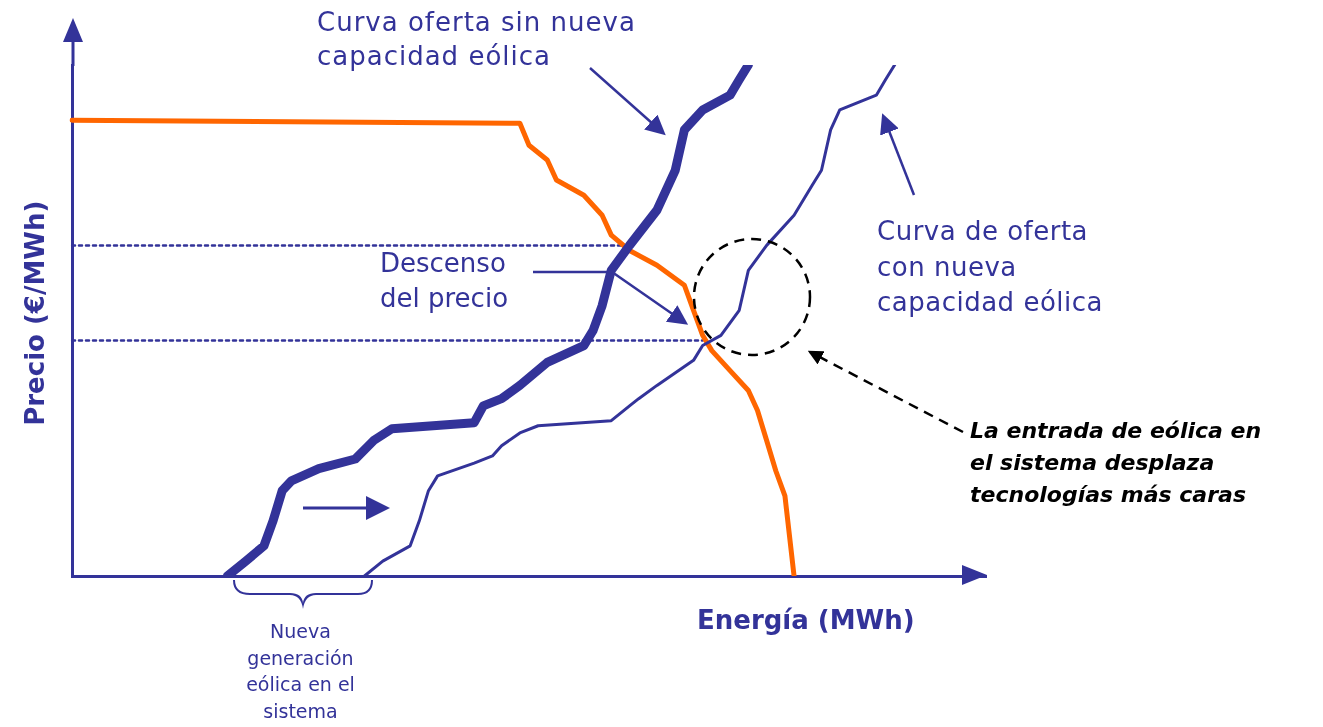 Image resolution: width=1323 pixels, height=727 pixels. Describe the element at coordinates (1116, 463) in the screenshot. I see `annotation: La entrada de eólica en el sistema desplaza tecnologías más caras` at that location.